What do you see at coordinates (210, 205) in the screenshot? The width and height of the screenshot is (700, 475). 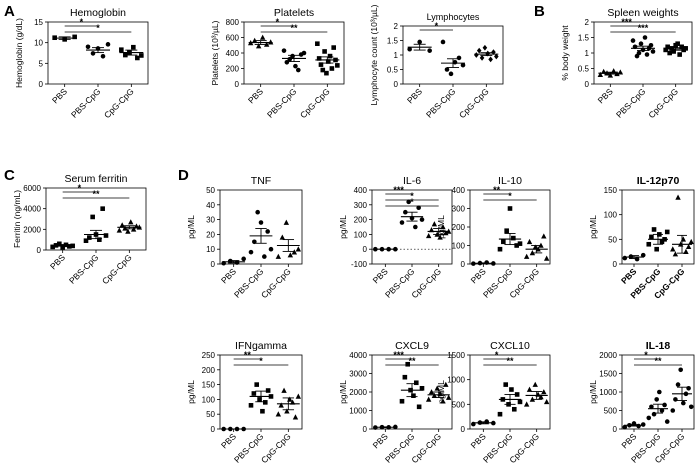 I see `y-tick-label: 40` at bounding box center [210, 205].